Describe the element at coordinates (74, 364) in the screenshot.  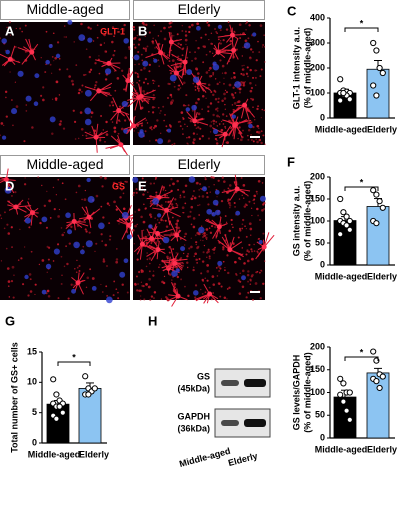
I see `significance-bracket` at that location.